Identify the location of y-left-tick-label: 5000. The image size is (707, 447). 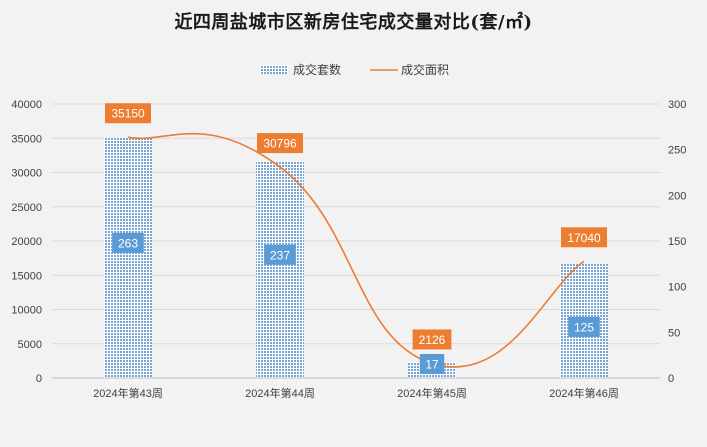
(30, 345).